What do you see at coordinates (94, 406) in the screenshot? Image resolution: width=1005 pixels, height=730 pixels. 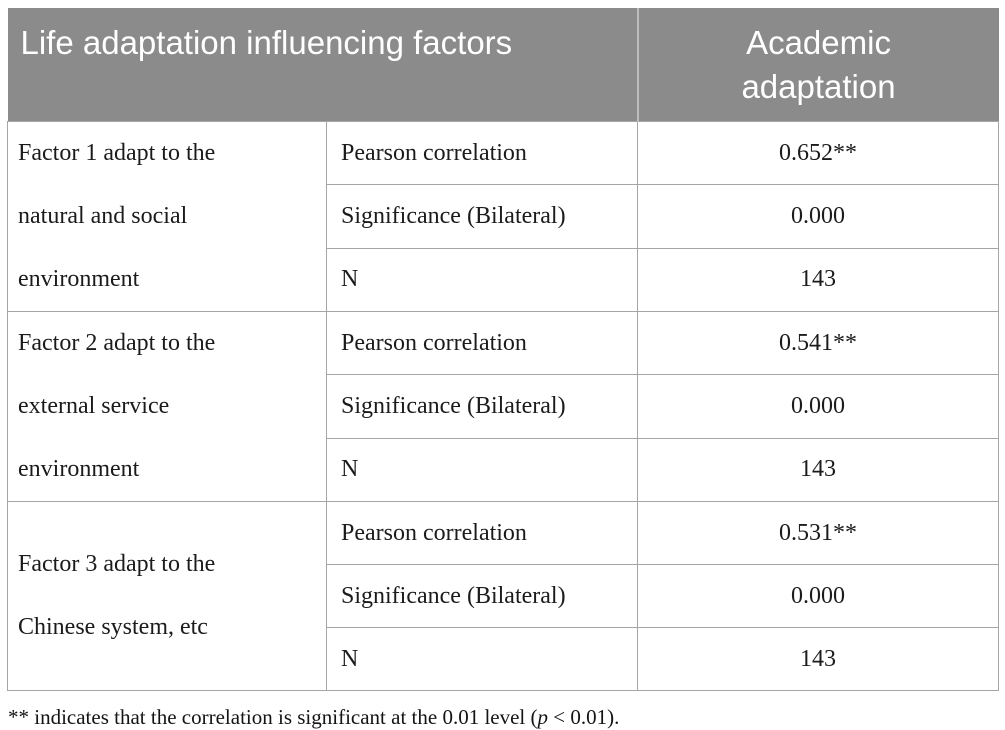 I see `factor-2-line2: external service` at bounding box center [94, 406].